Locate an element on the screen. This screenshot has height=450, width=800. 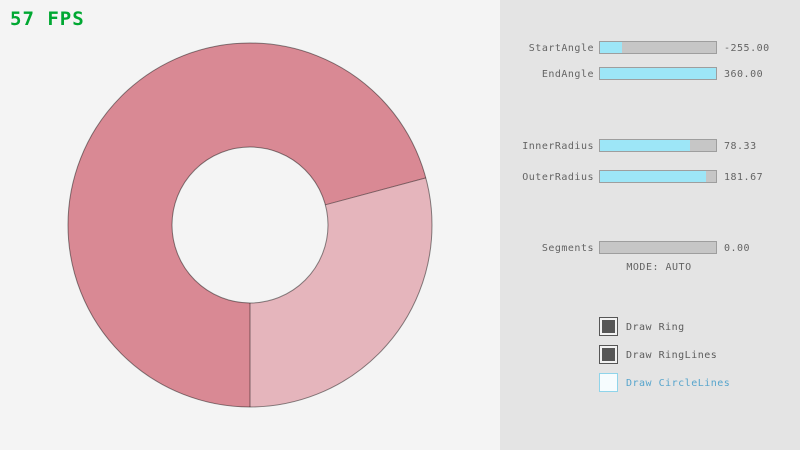
mode-label: MODE: AUTO is located at coordinates (659, 267).